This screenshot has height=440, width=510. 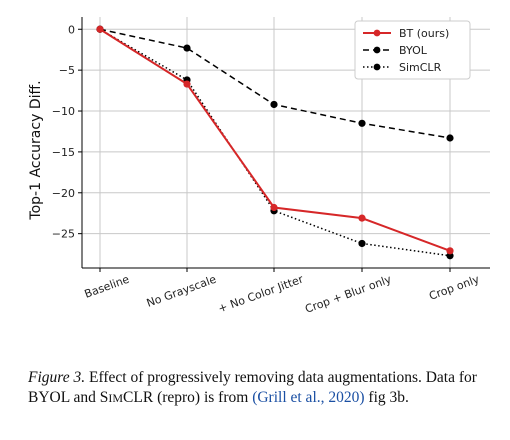 I want to click on legend-frame, so click(x=412, y=50).